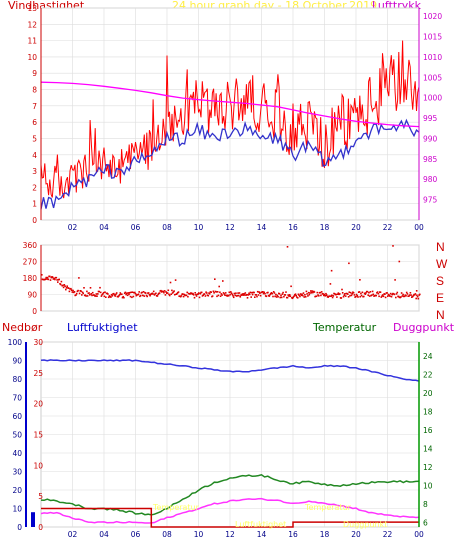 This screenshot has width=460, height=543. What do you see at coordinates (34, 187) in the screenshot?
I see `wind-y-tick-label: 2` at bounding box center [34, 187].